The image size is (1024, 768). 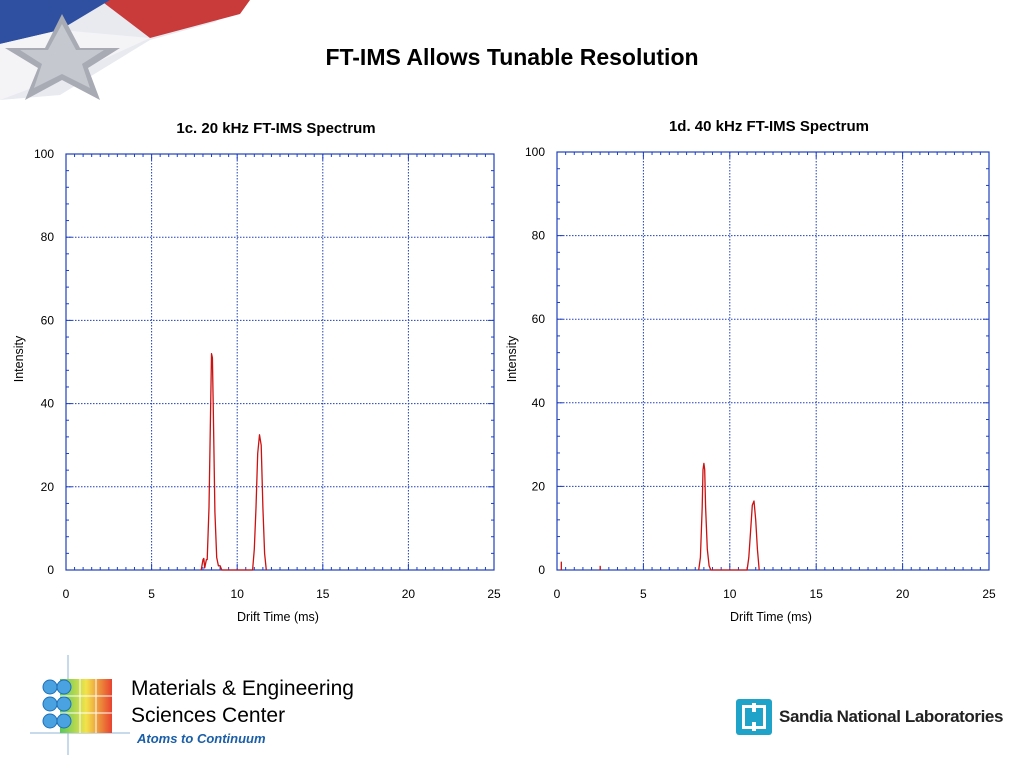 I want to click on chart-title: 1c. 20 kHz FT-IMS Spectrum, so click(x=275, y=128).